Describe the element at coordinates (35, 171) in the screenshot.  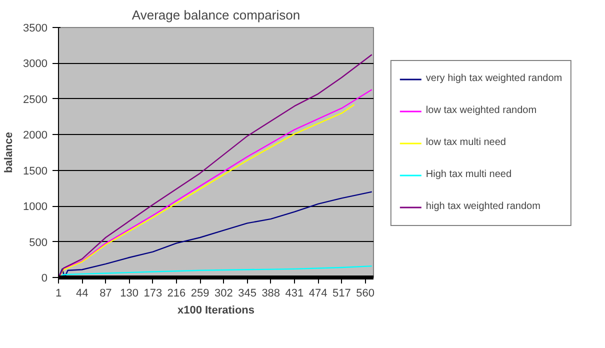
I see `y-tick-label: 1500` at that location.